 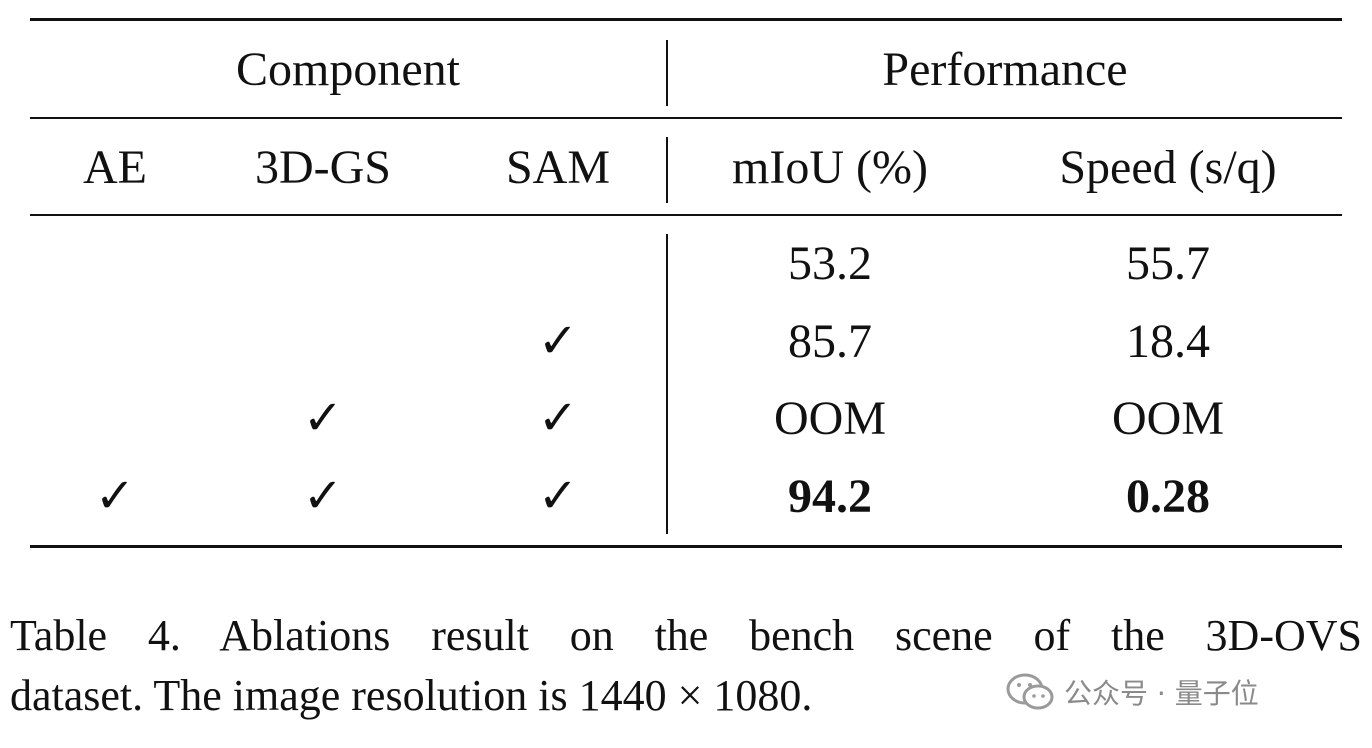 I want to click on bottom-rule, so click(x=686, y=546).